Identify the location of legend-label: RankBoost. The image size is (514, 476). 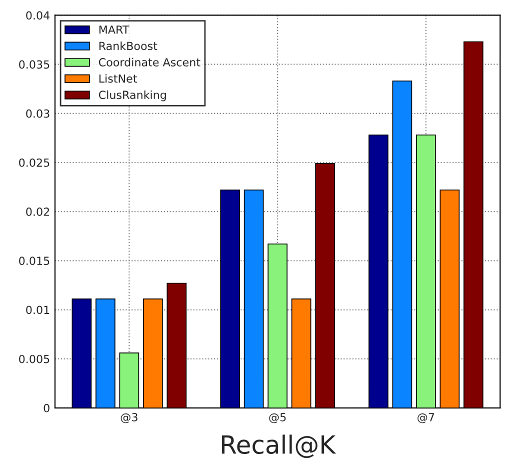
(128, 46).